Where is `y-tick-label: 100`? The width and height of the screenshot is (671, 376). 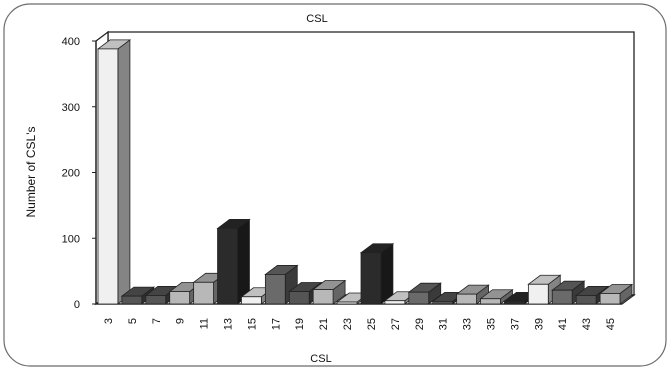
y-tick-label: 100 is located at coordinates (71, 239).